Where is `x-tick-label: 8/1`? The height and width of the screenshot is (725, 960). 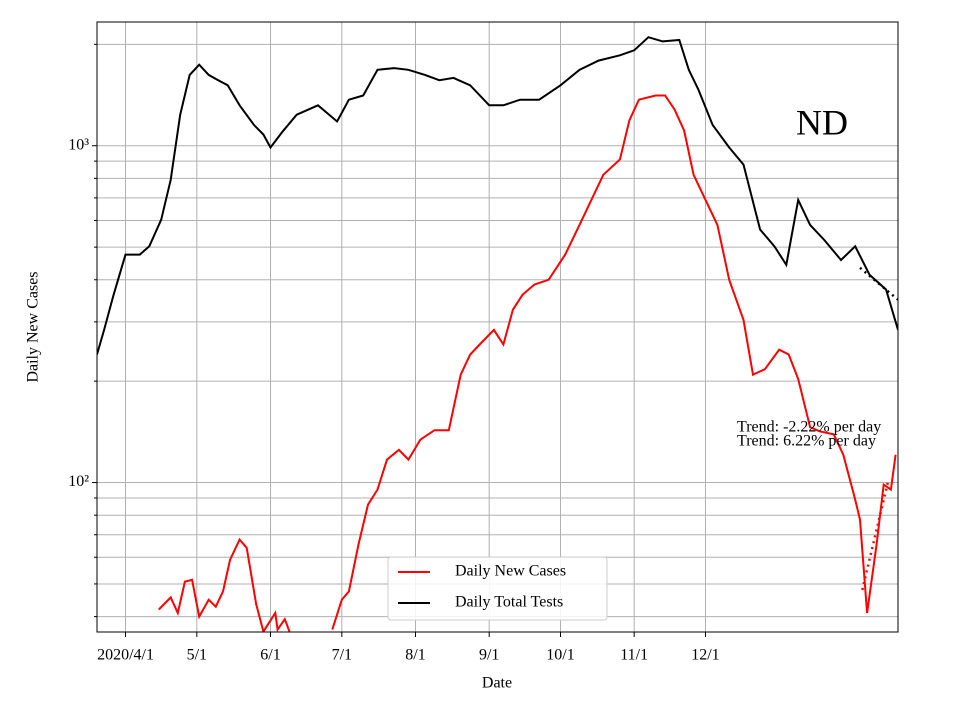 x-tick-label: 8/1 is located at coordinates (415, 655).